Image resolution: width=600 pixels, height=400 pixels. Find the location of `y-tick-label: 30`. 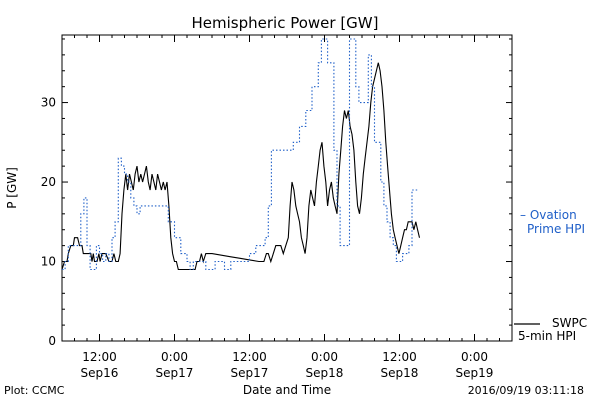

y-tick-label: 30 is located at coordinates (48, 103).